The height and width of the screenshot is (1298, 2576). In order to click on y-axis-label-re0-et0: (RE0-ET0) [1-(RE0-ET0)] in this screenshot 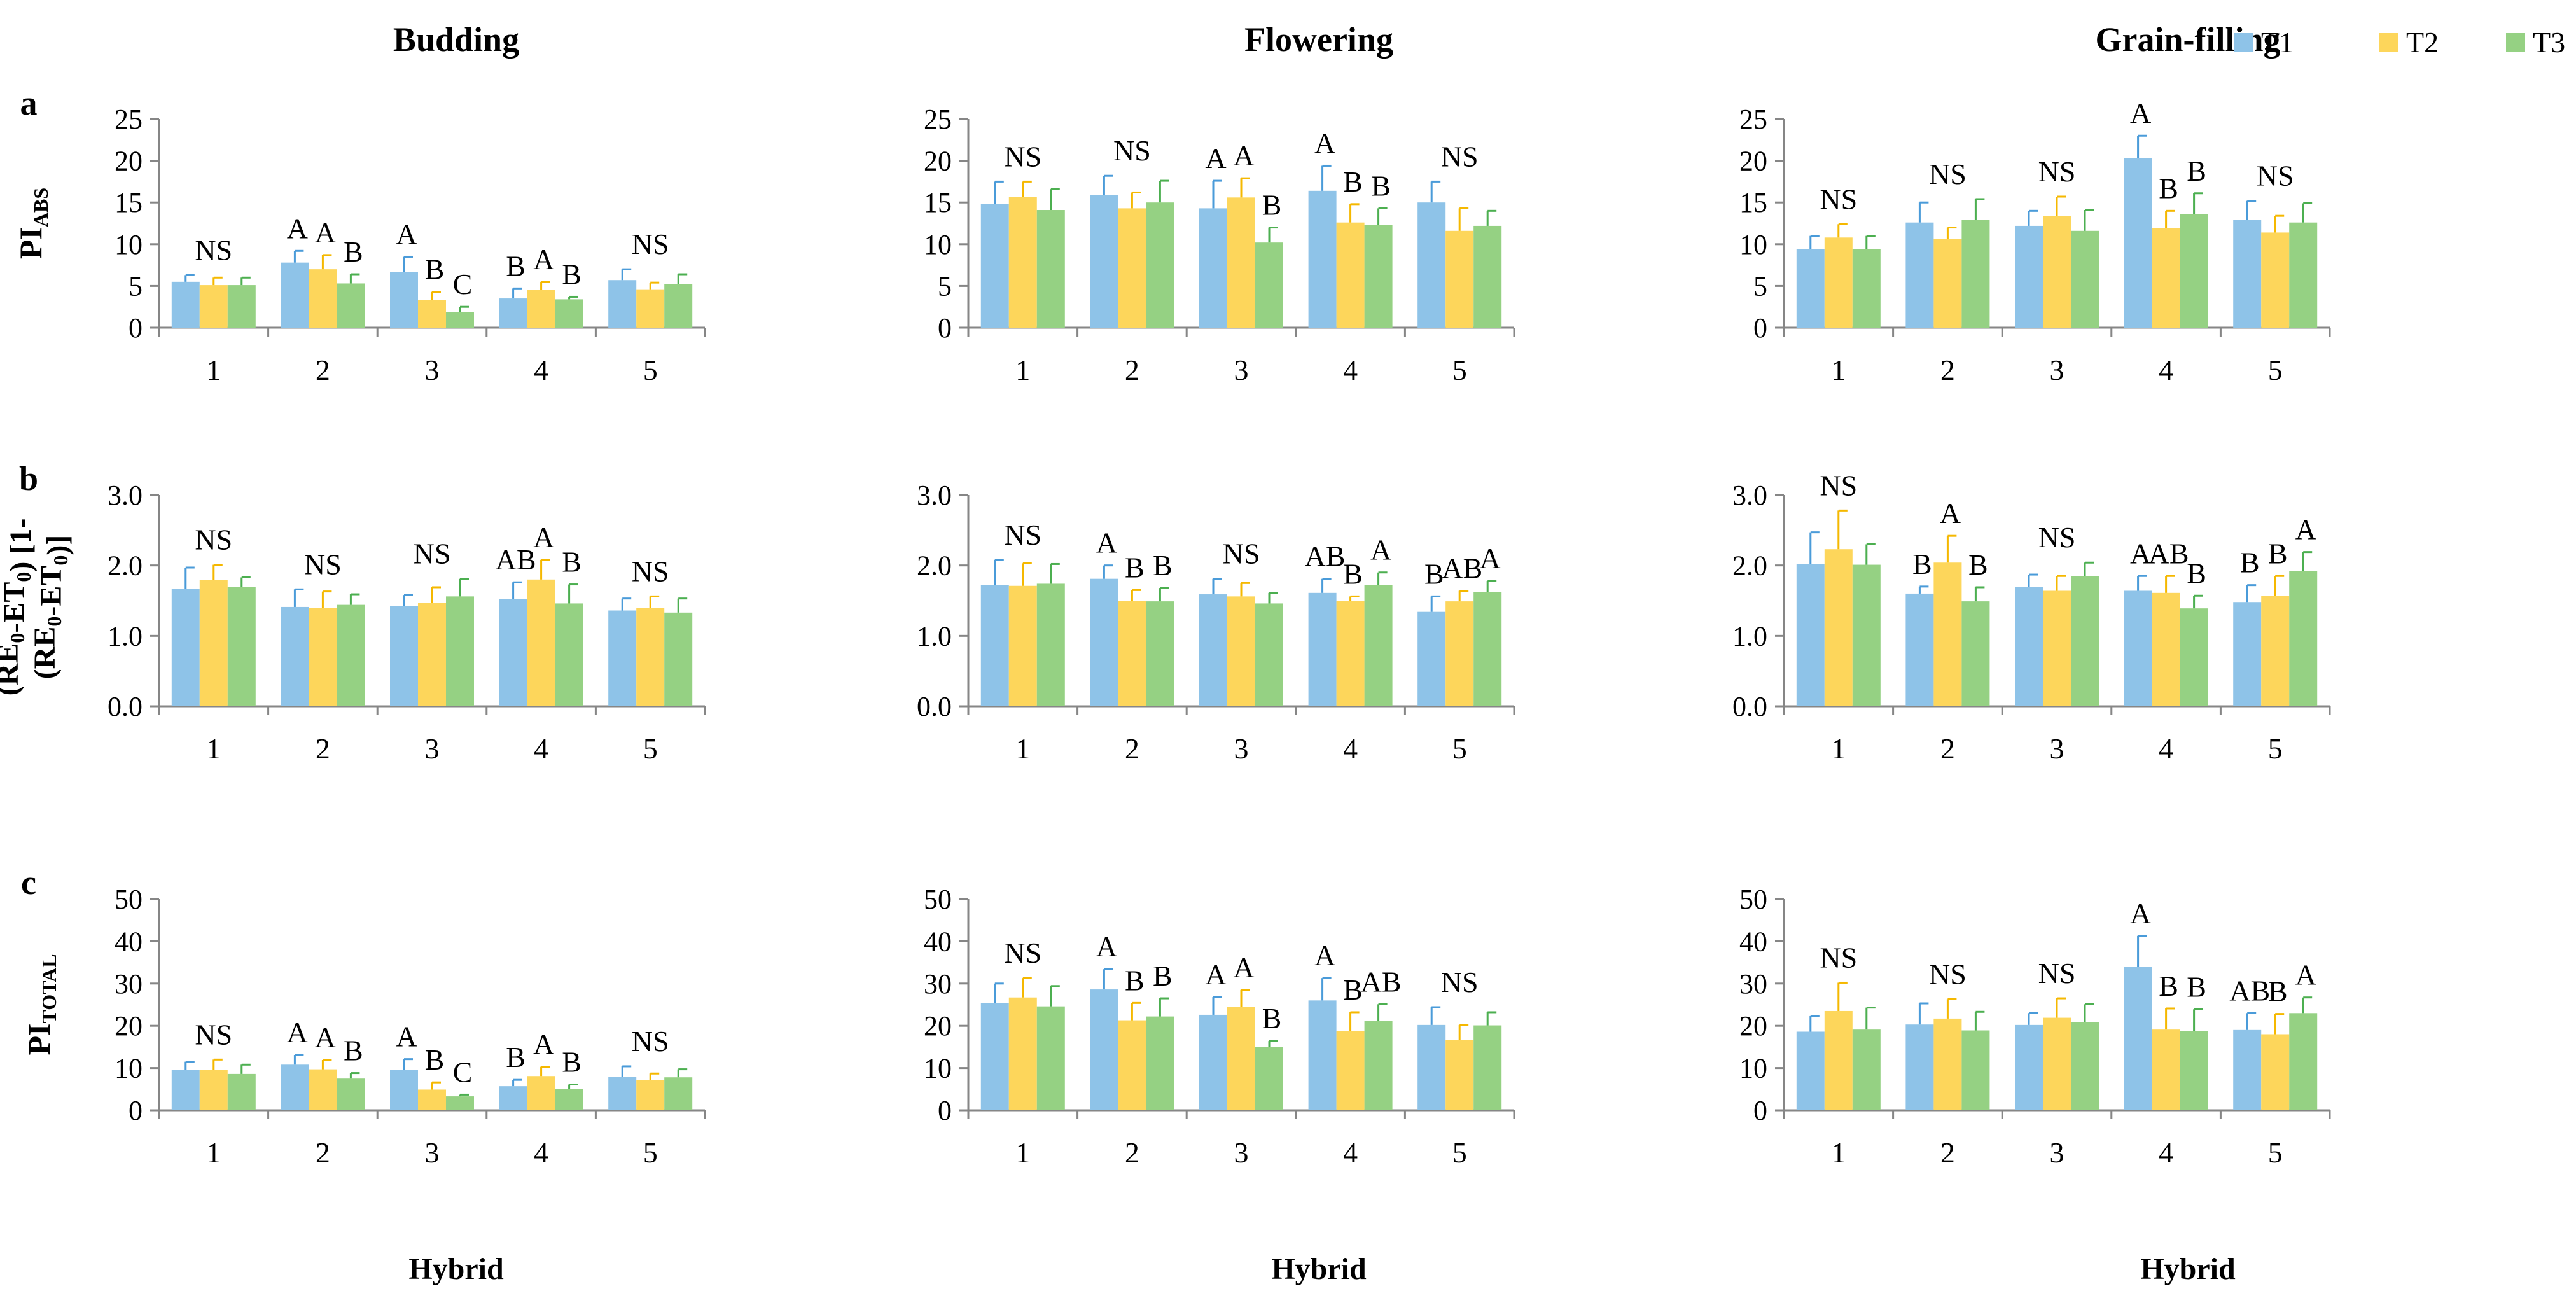, I will do `click(37, 607)`.